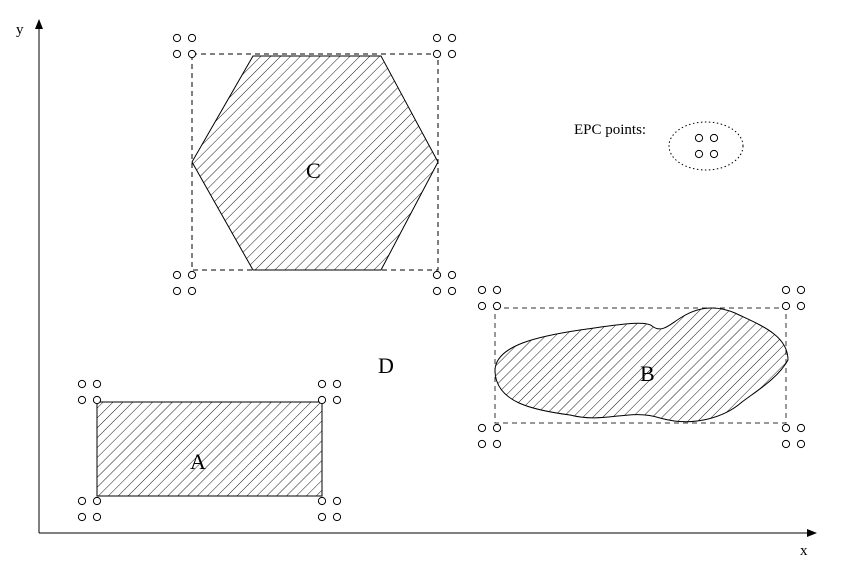 Image resolution: width=849 pixels, height=573 pixels. I want to click on epc-legend-ellipse, so click(706, 146).